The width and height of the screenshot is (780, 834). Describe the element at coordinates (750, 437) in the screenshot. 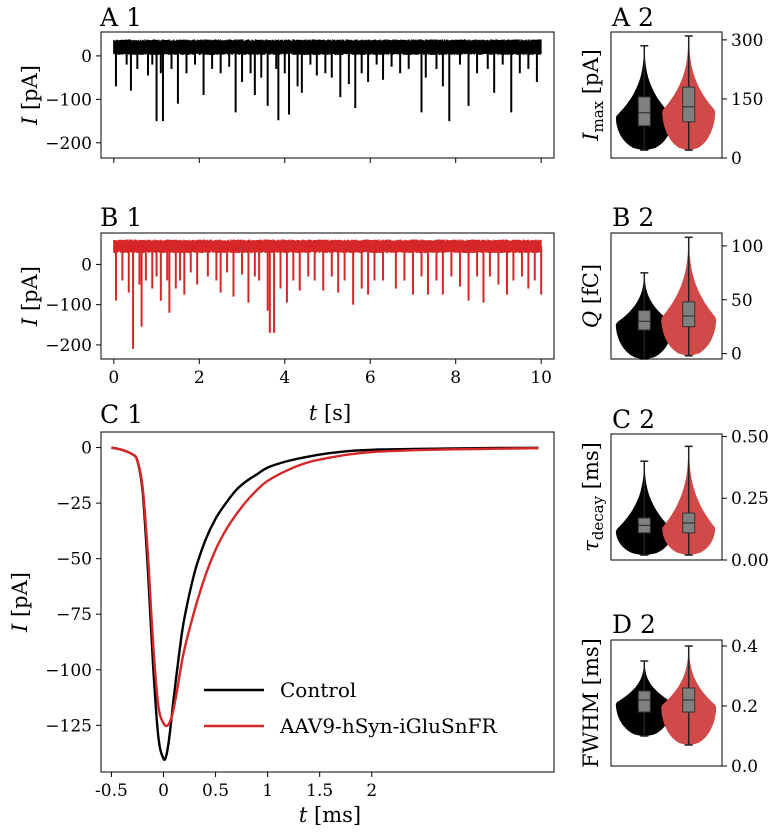

I see `y-tick-label: 0.50` at that location.